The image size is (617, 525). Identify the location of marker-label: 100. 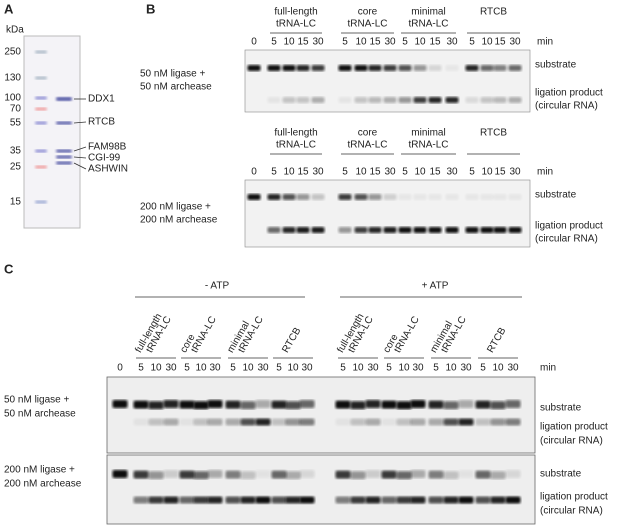
(12, 98).